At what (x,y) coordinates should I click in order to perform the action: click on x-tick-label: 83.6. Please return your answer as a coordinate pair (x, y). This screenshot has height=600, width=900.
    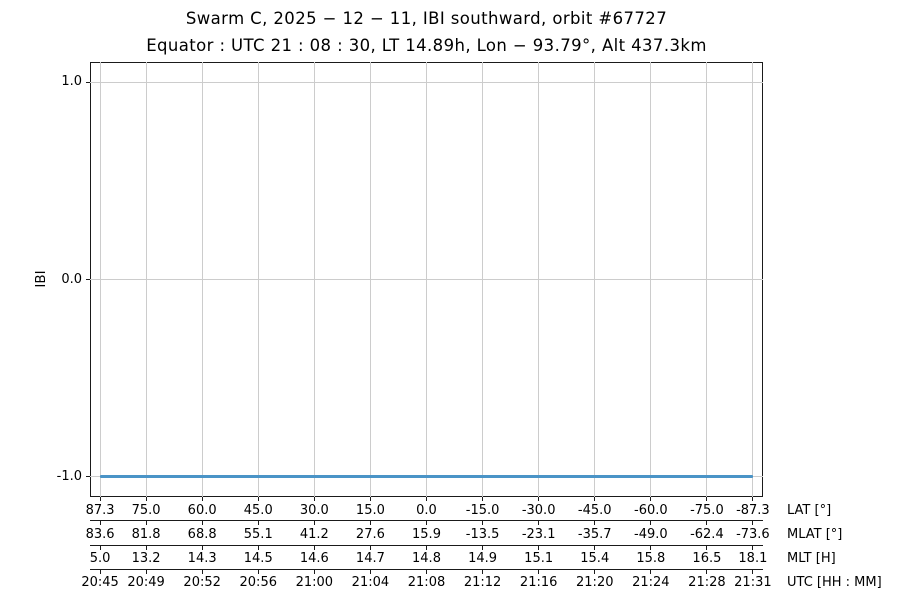
    Looking at the image, I should click on (100, 534).